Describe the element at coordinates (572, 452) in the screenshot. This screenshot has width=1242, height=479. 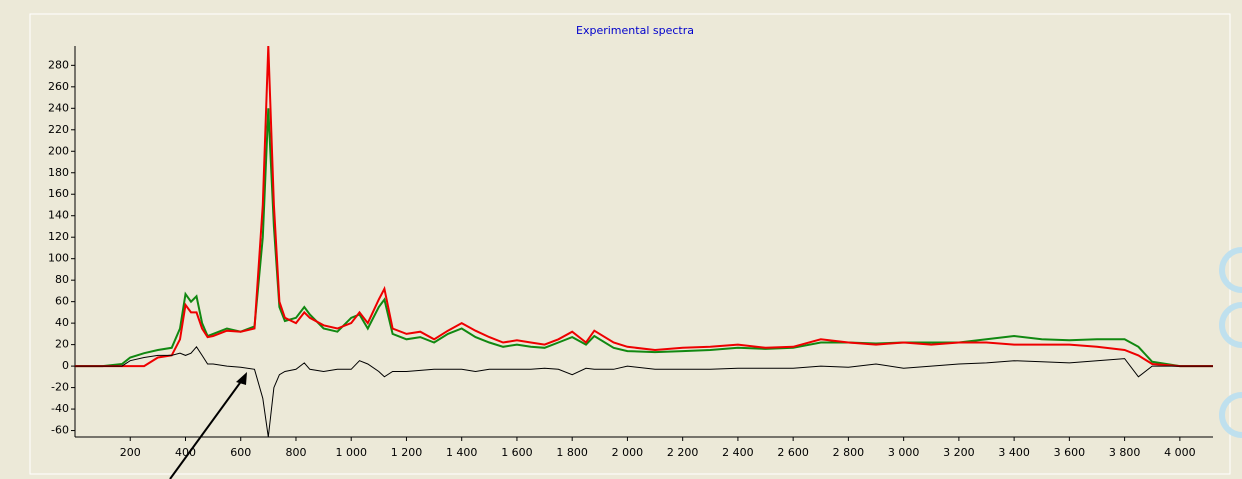
I see `x-tick-label: 1 800` at that location.